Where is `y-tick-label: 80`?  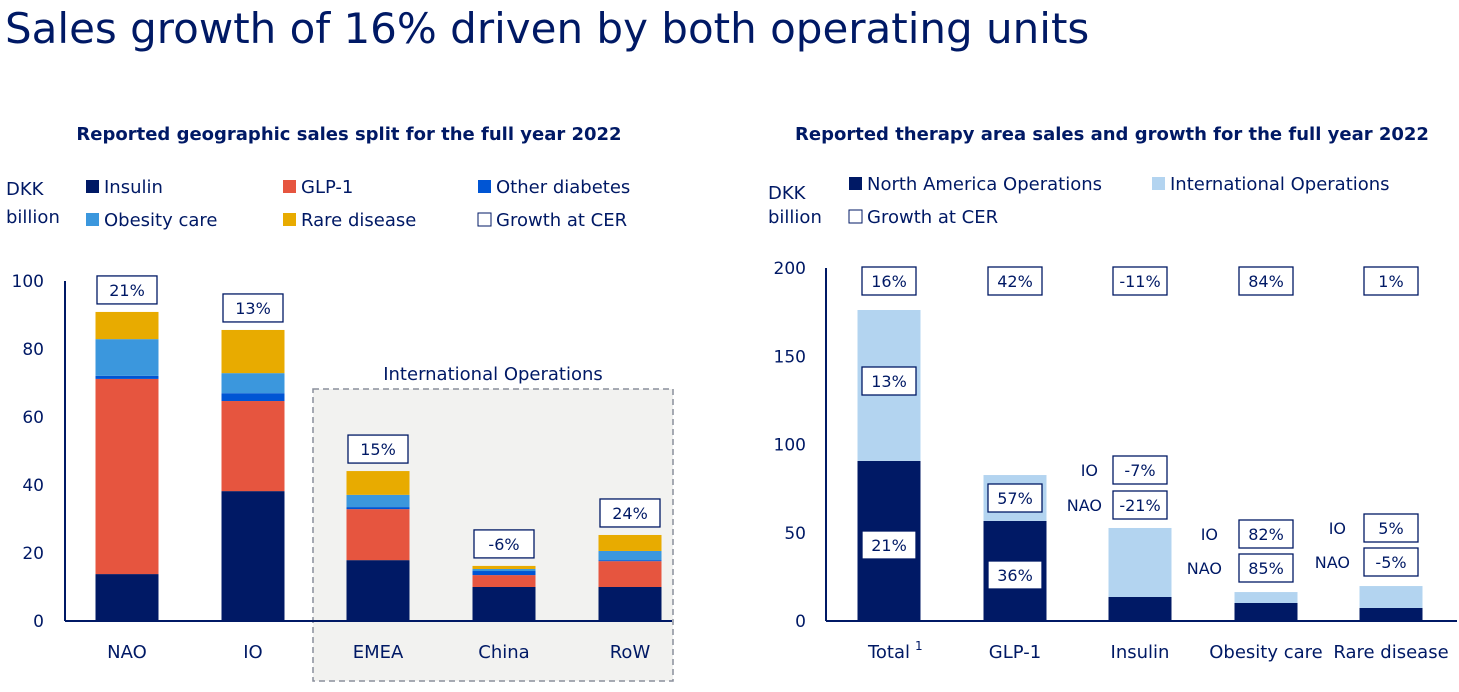 y-tick-label: 80 is located at coordinates (33, 350).